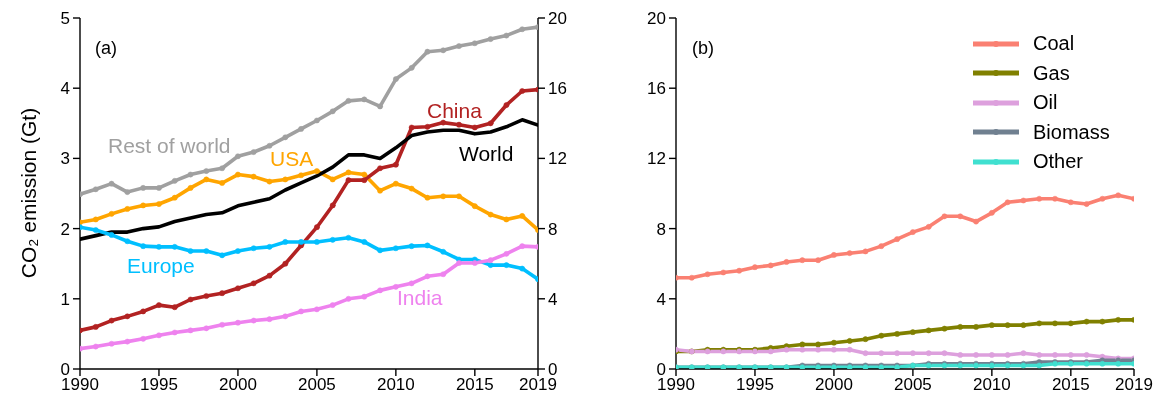 The width and height of the screenshot is (1164, 412). What do you see at coordinates (656, 19) in the screenshot?
I see `y-tick-label: 20` at bounding box center [656, 19].